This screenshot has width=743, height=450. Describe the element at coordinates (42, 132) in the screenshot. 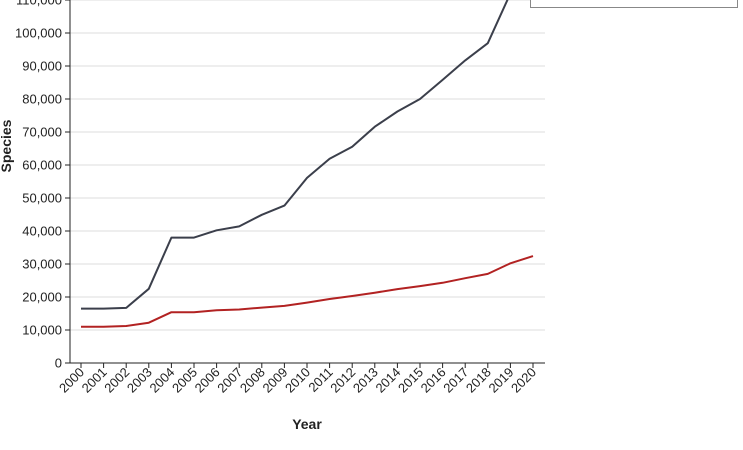

I see `y-tick-label: 70,000` at that location.